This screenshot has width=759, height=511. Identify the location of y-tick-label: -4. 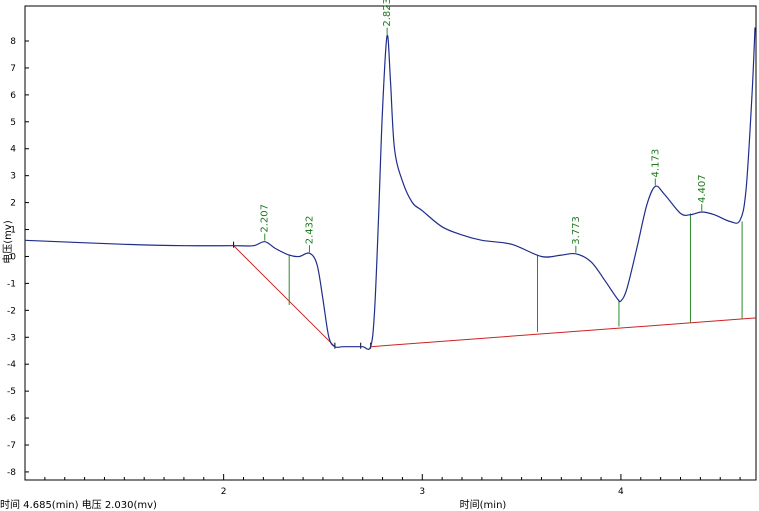
(11, 365).